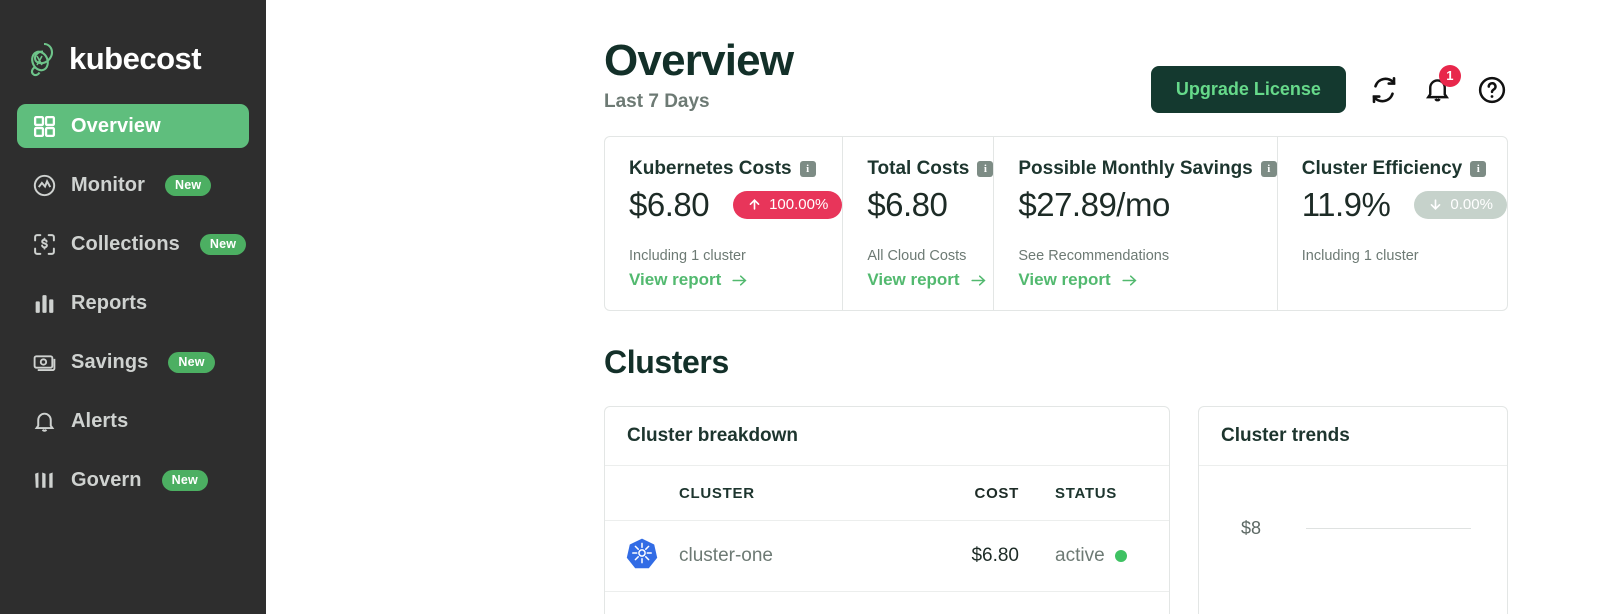  Describe the element at coordinates (1449, 75) in the screenshot. I see `notification-count-badge: 1` at that location.